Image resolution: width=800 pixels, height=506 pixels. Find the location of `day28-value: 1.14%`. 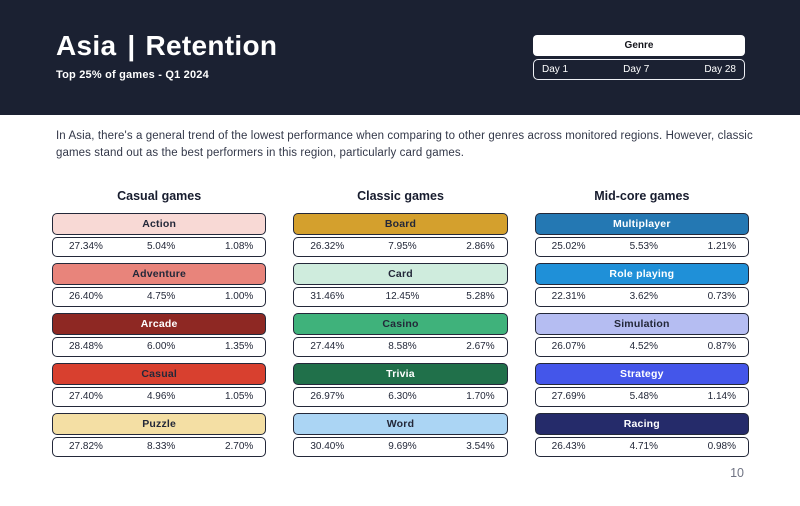

day28-value: 1.14% is located at coordinates (721, 396).